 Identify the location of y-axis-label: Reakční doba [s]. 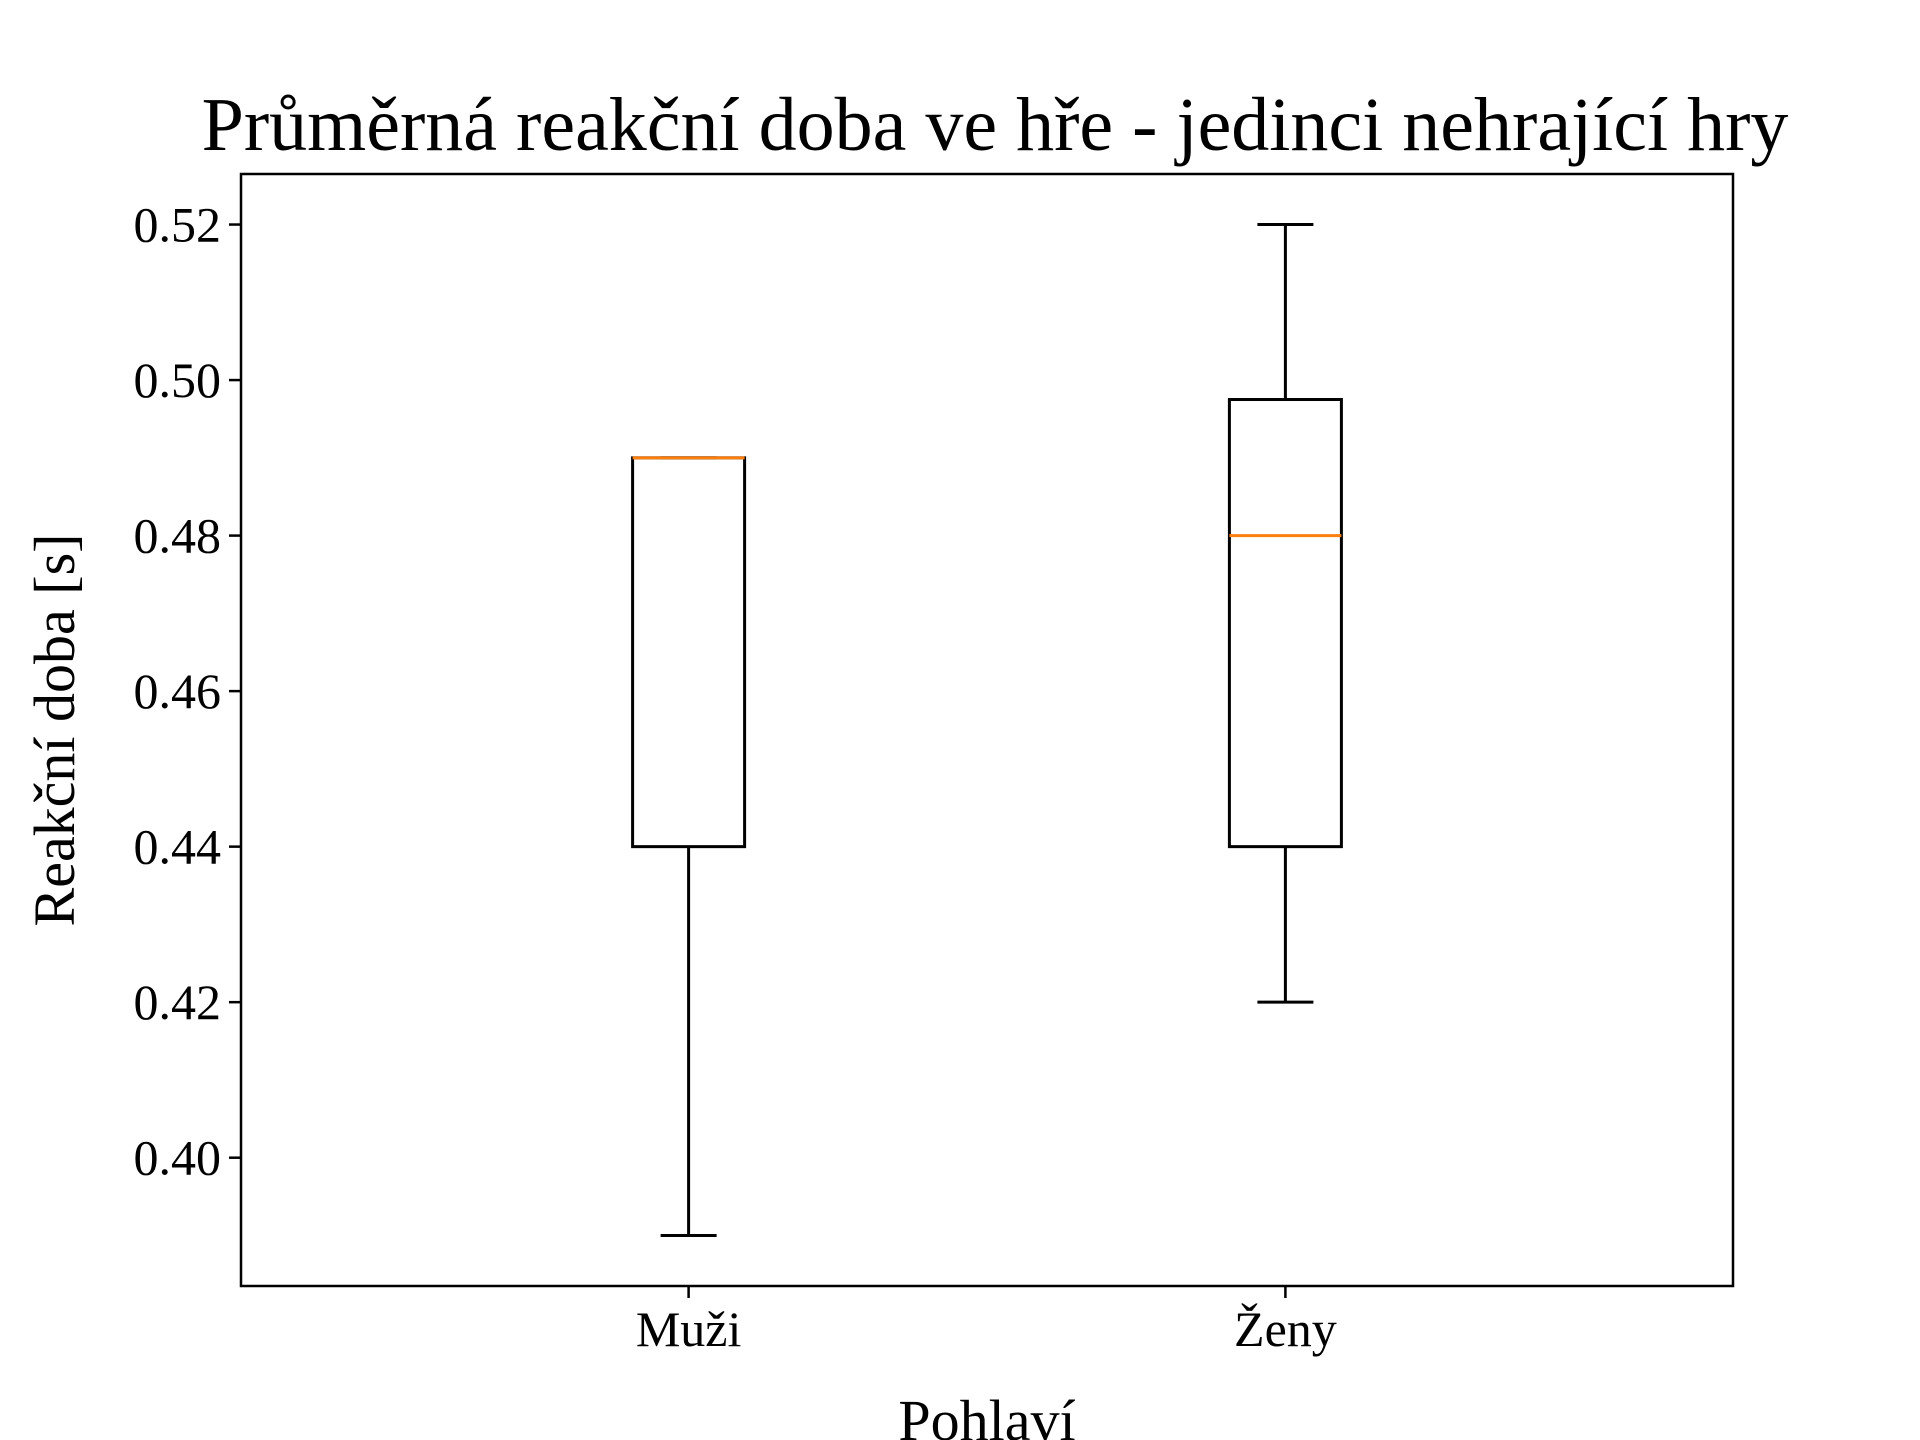
(54, 730).